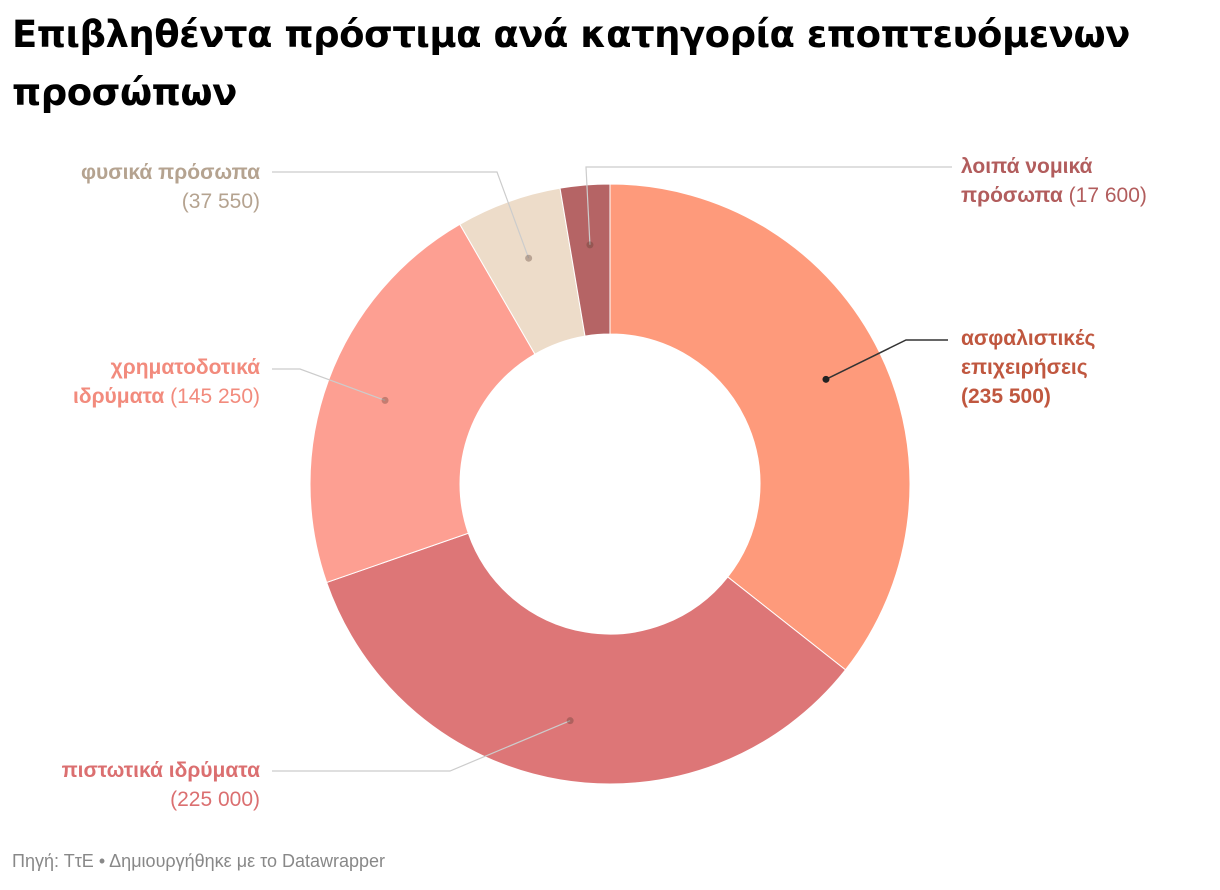  I want to click on label-name-loipa-0: λοιπά νομικά, so click(1027, 166).